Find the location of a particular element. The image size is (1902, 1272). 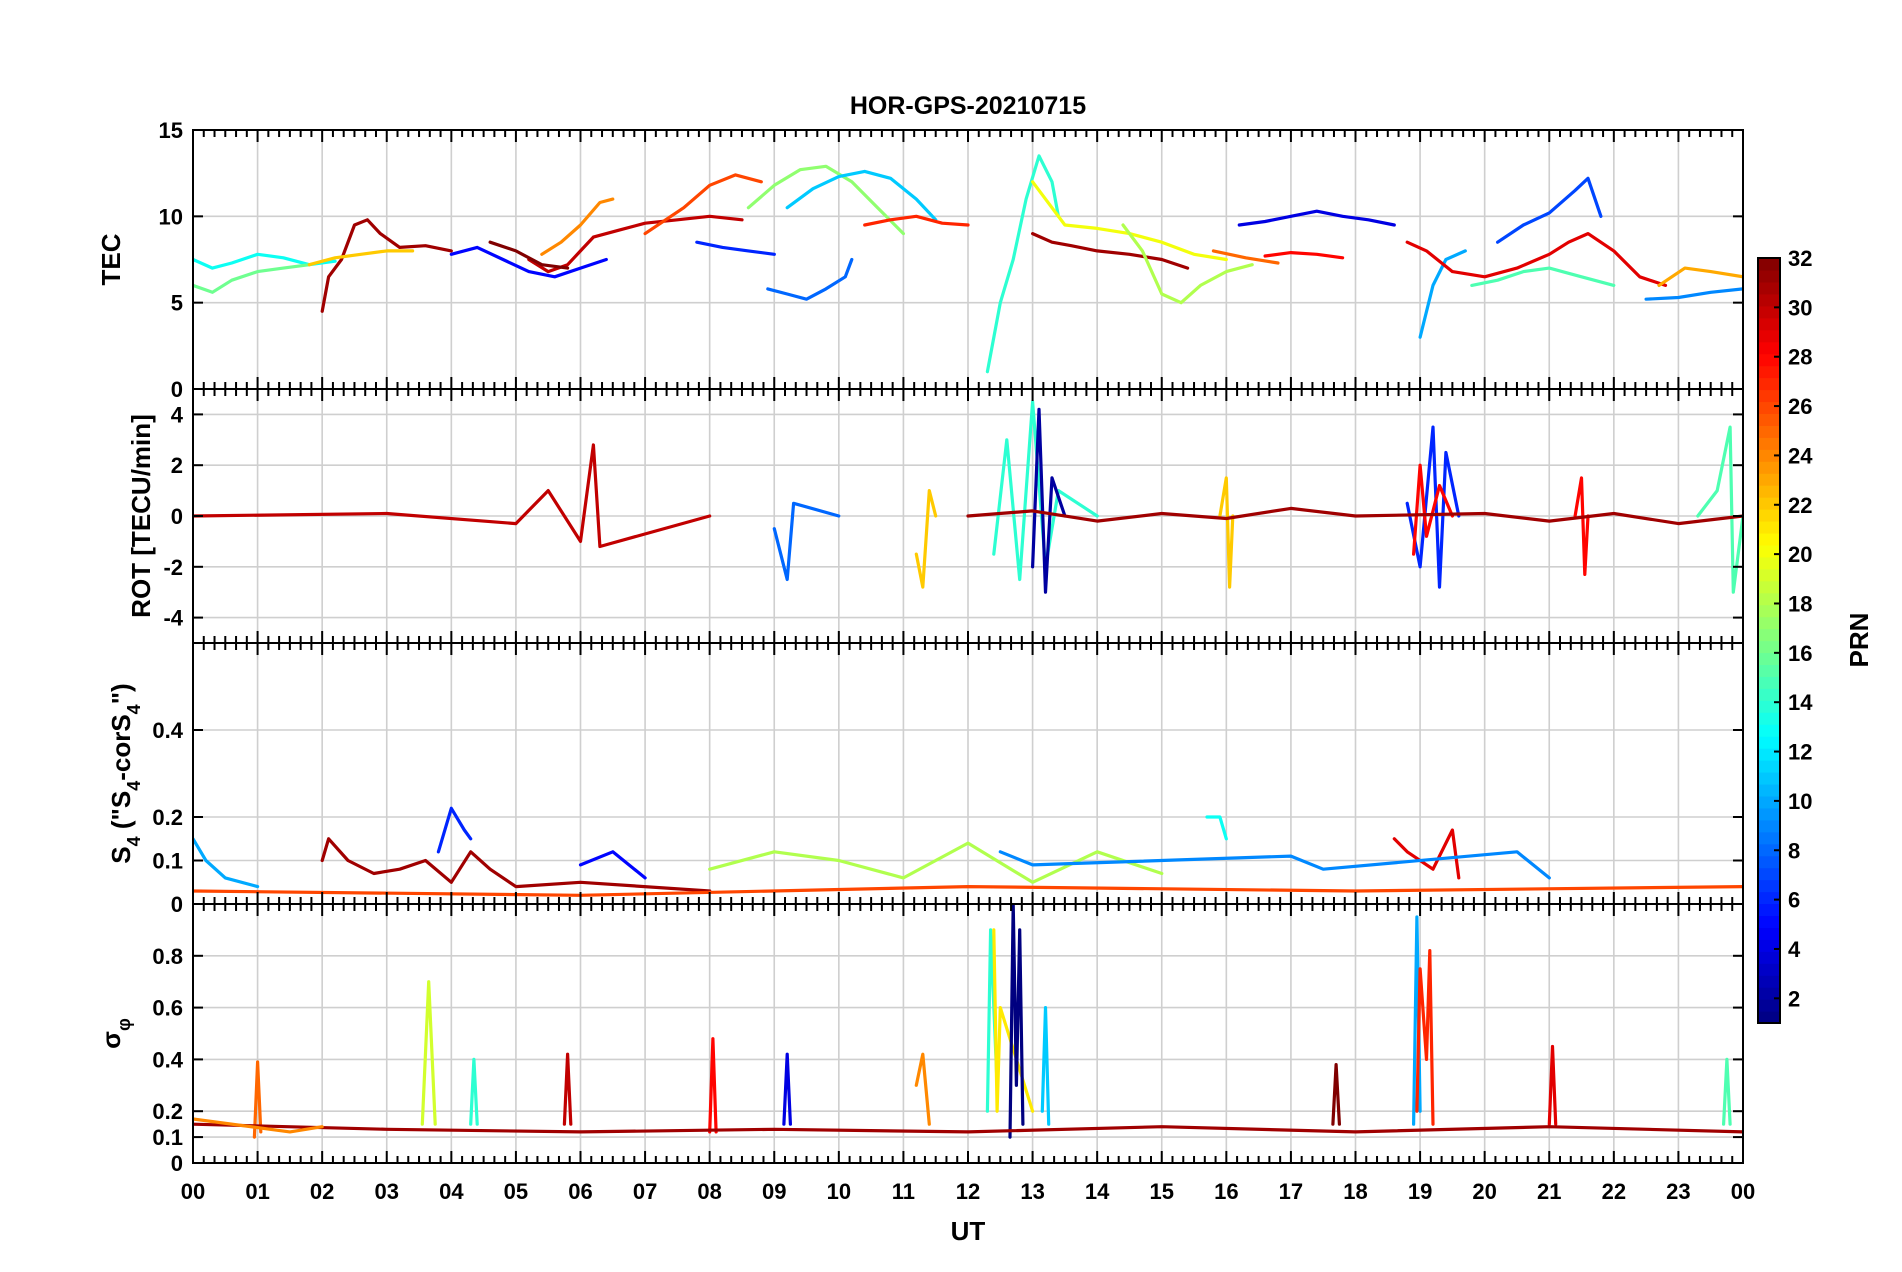

y-axis-label-s4: S4 ("S4-corS4") is located at coordinates (125, 773).